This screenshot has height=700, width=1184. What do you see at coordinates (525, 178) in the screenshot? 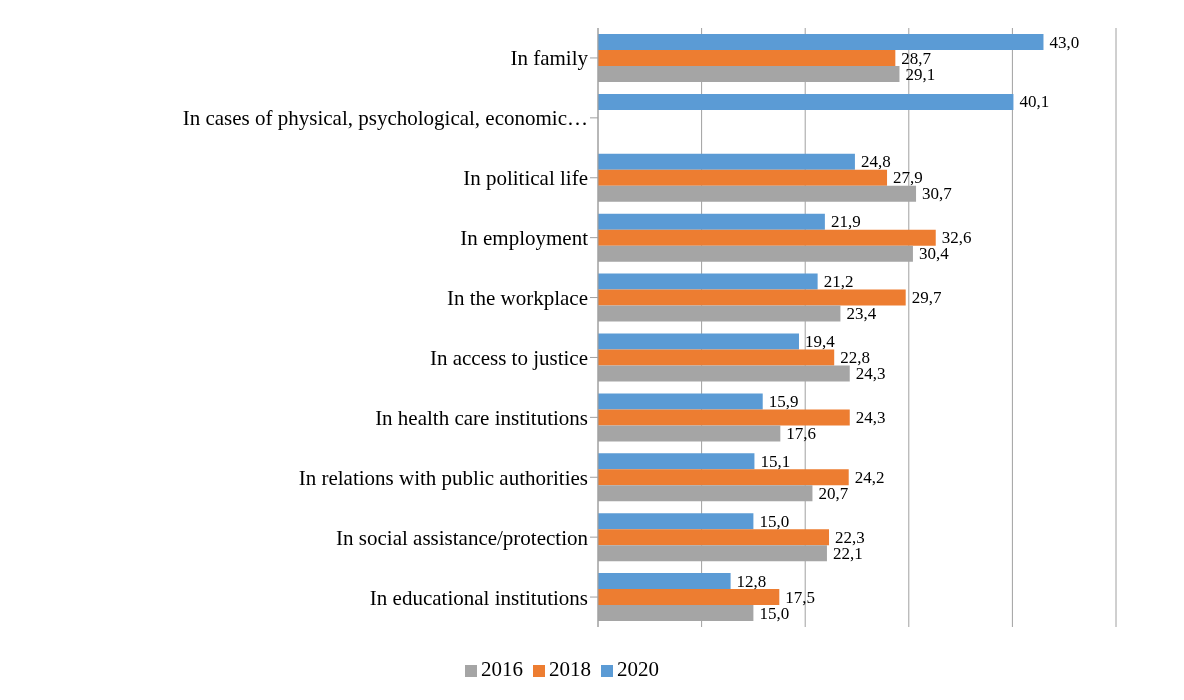
I see `y-tick-label: In political life` at bounding box center [525, 178].